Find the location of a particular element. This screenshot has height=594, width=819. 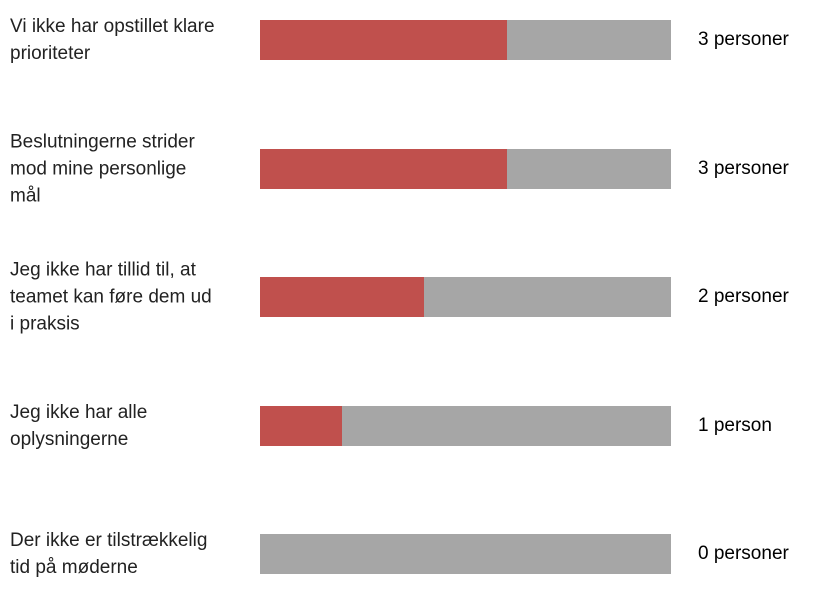

value-label: 1 person is located at coordinates (735, 425).